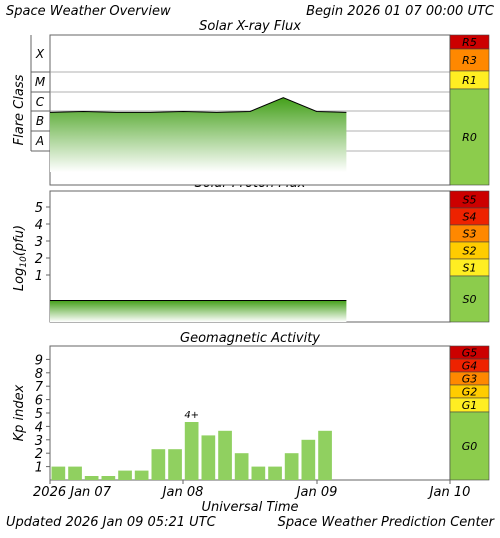 The height and width of the screenshot is (538, 500). I want to click on kp-ytick-label: 4, so click(39, 427).